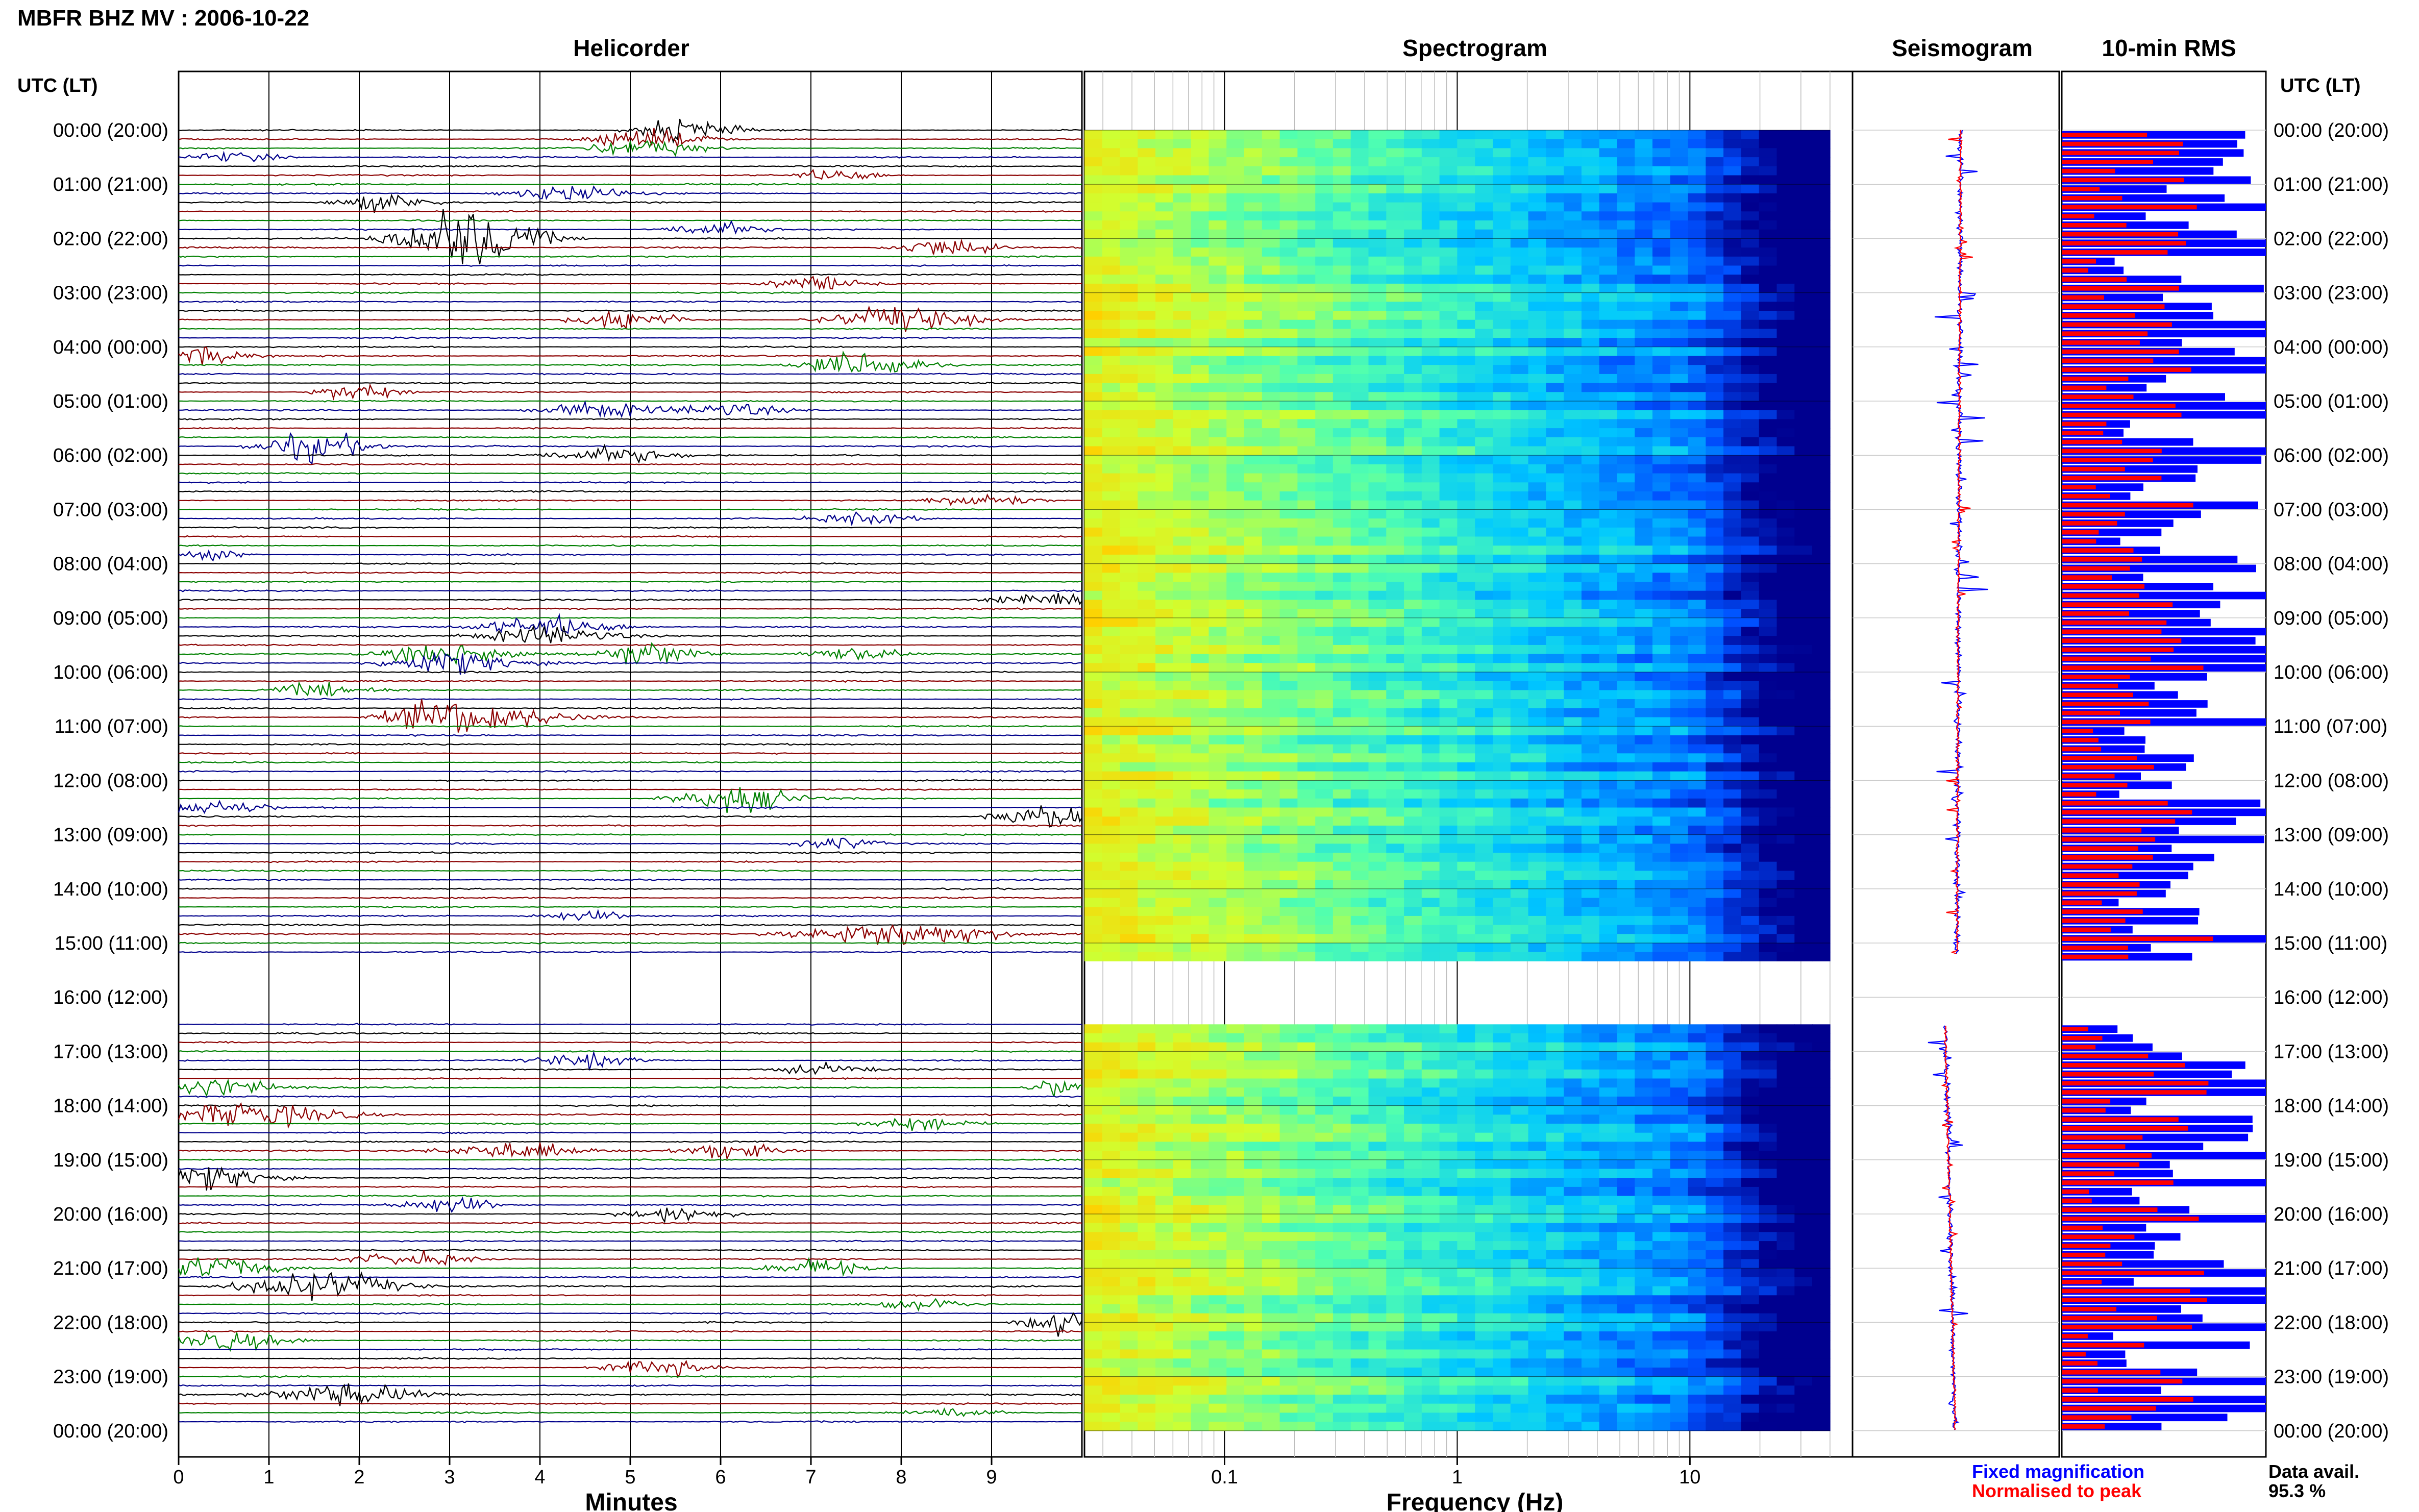 The image size is (2419, 1512). Describe the element at coordinates (631, 48) in the screenshot. I see `helicorder-title: Helicorder` at that location.